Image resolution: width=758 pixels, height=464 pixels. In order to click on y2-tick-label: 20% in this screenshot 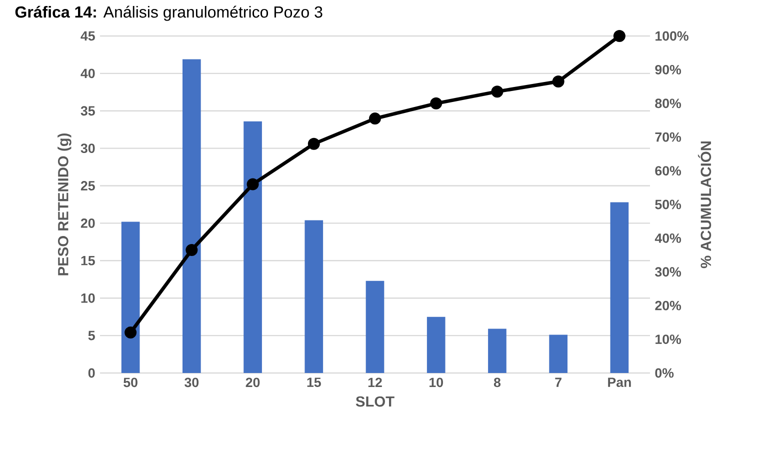, I will do `click(668, 305)`.